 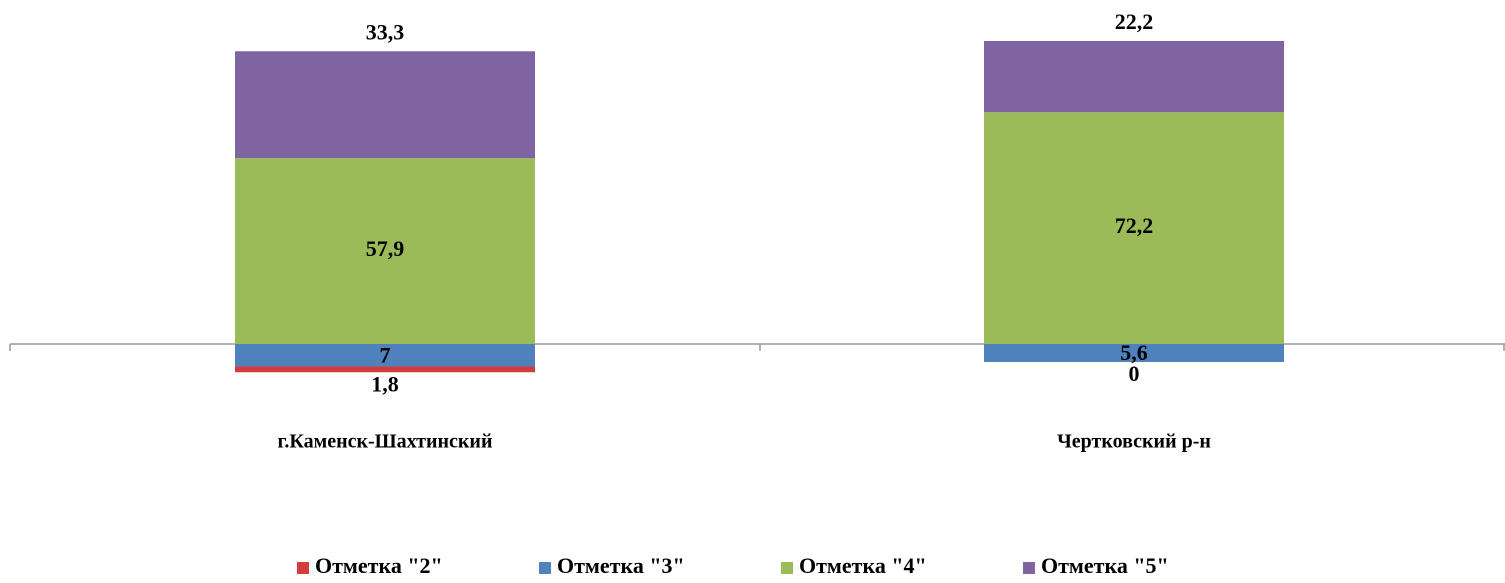 I want to click on legend-label: Отметка "5", so click(x=1105, y=565).